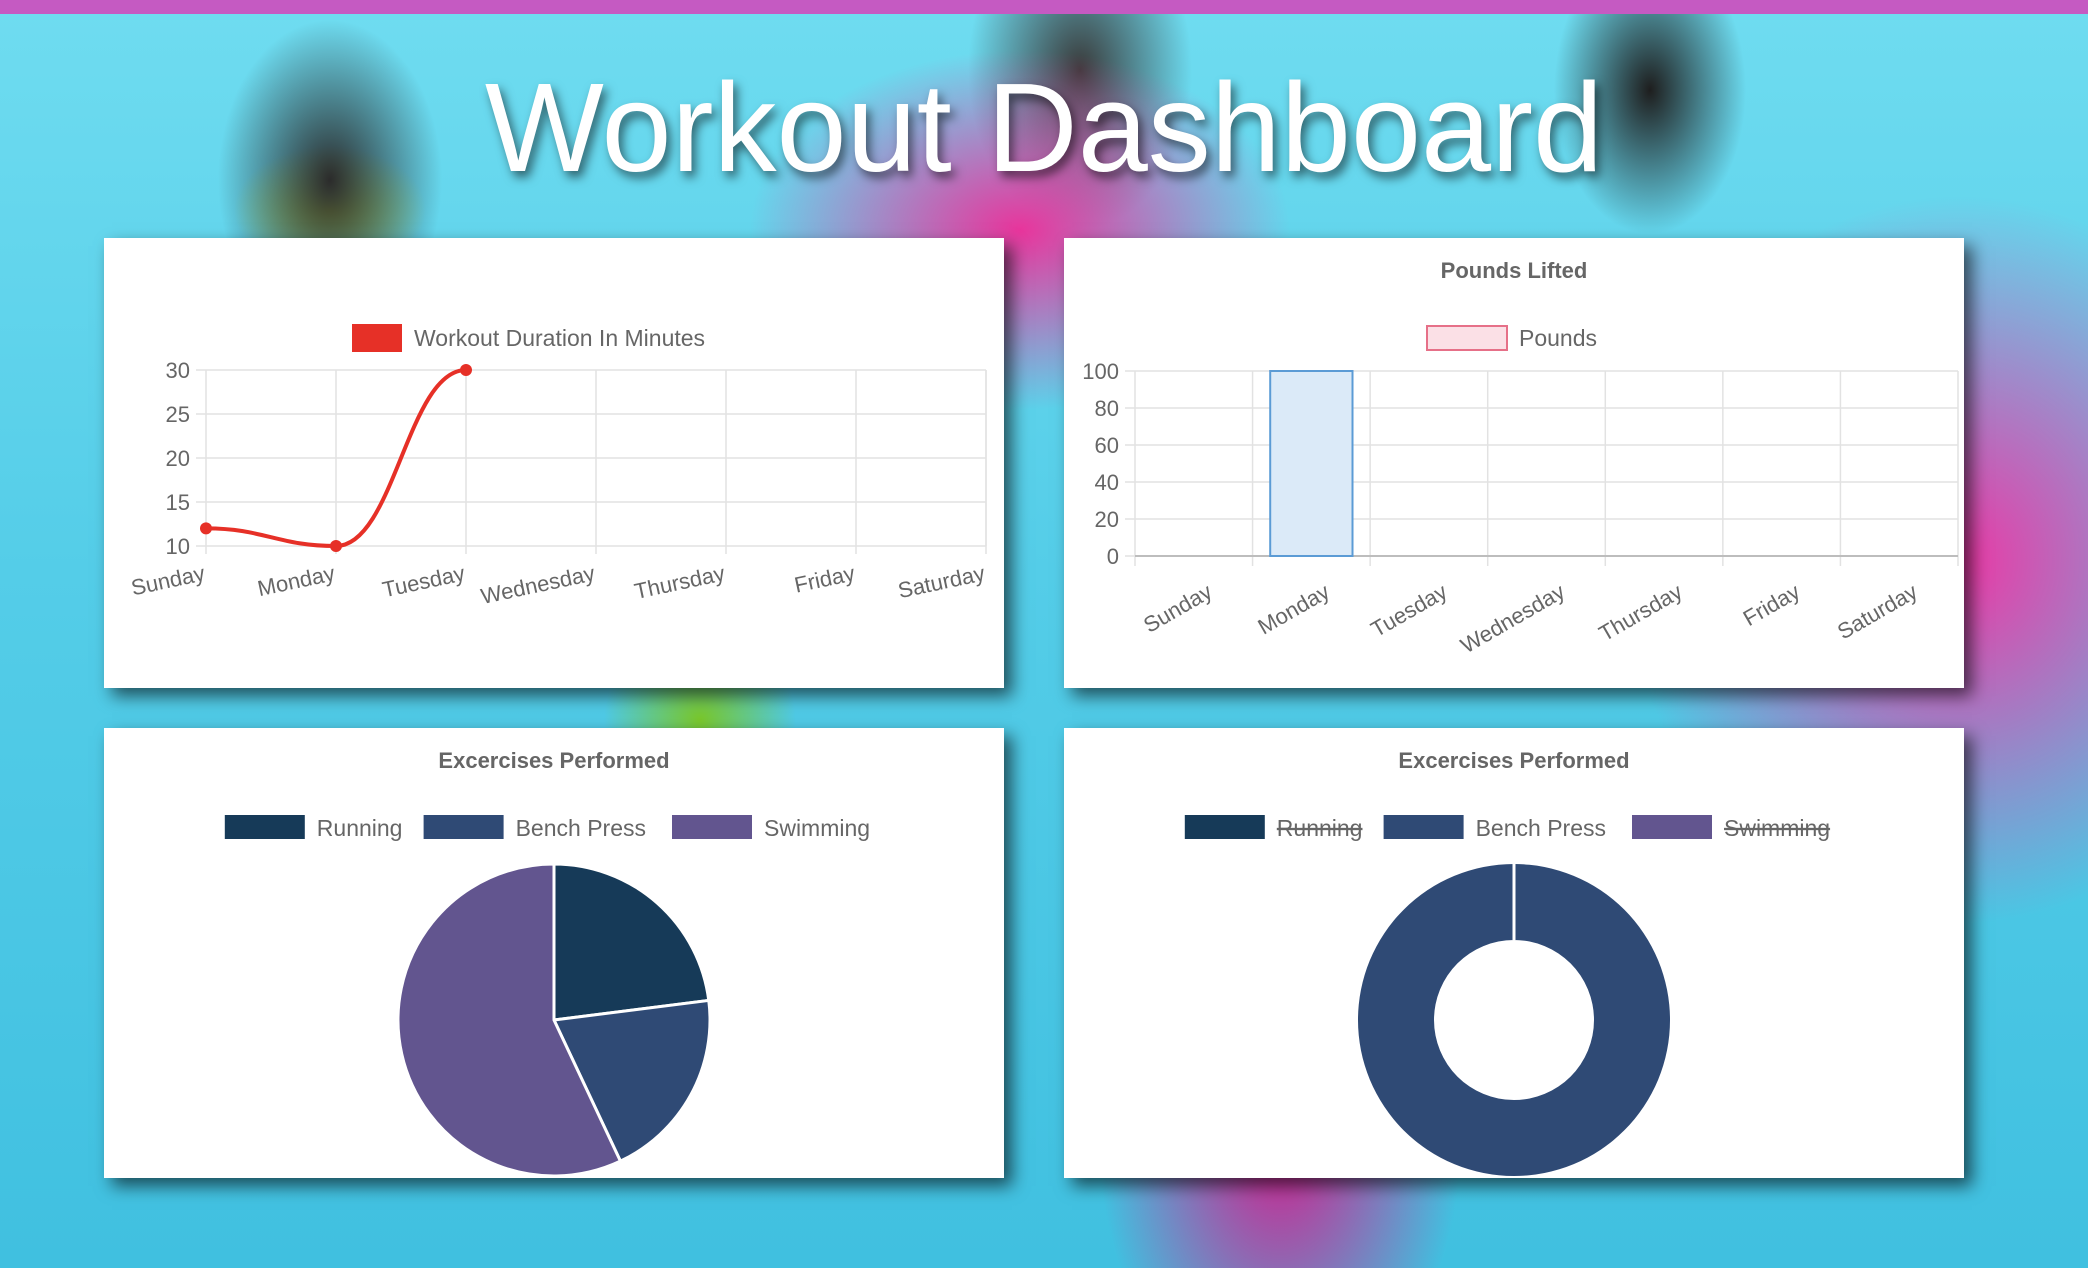 The width and height of the screenshot is (2088, 1268). I want to click on pie-slice-swimming, so click(509, 1020).